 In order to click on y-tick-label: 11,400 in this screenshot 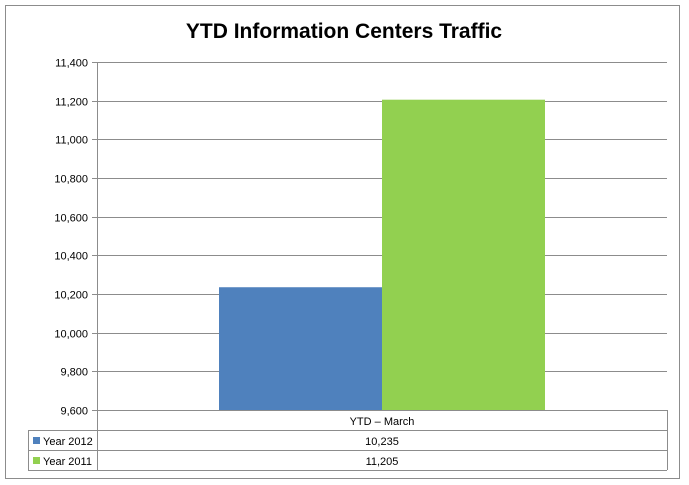, I will do `click(71, 64)`.